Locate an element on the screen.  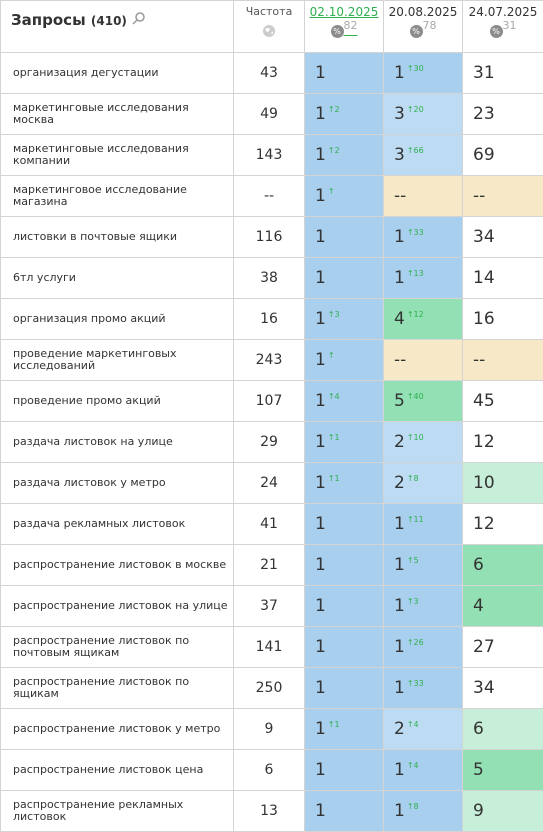
position: 2 is located at coordinates (399, 483).